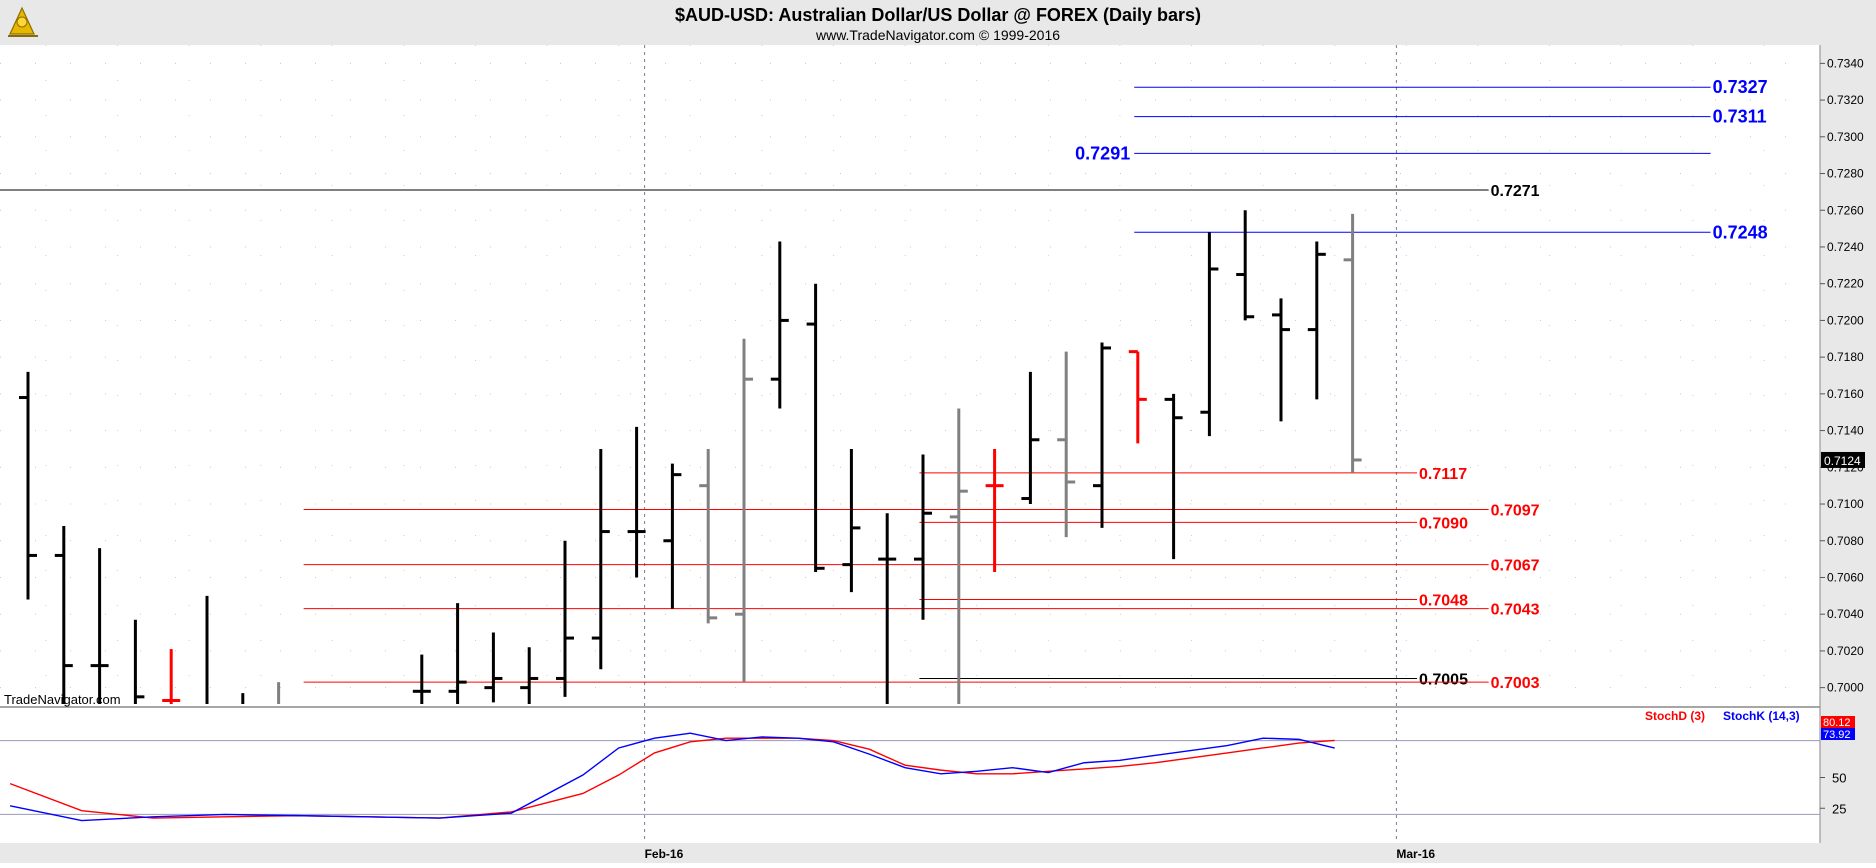 This screenshot has height=868, width=1876. What do you see at coordinates (1740, 117) in the screenshot?
I see `level-label: 0.7311` at bounding box center [1740, 117].